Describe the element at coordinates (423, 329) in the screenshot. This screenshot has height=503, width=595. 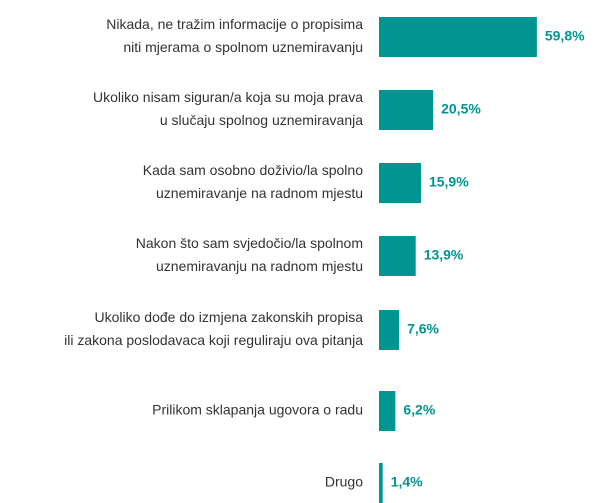
I see `value-label: 7,6%` at that location.